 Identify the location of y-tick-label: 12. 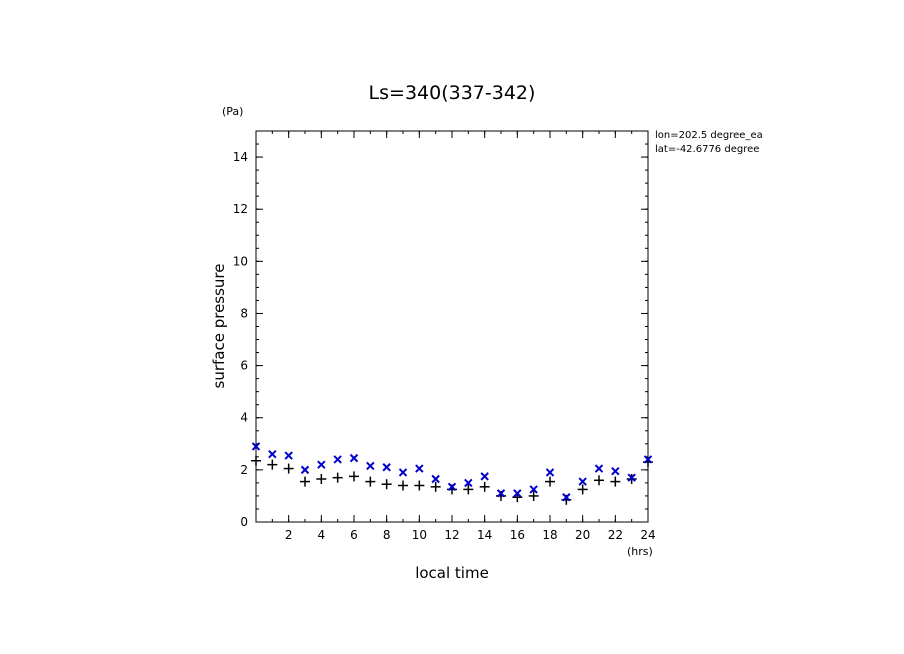
(240, 209).